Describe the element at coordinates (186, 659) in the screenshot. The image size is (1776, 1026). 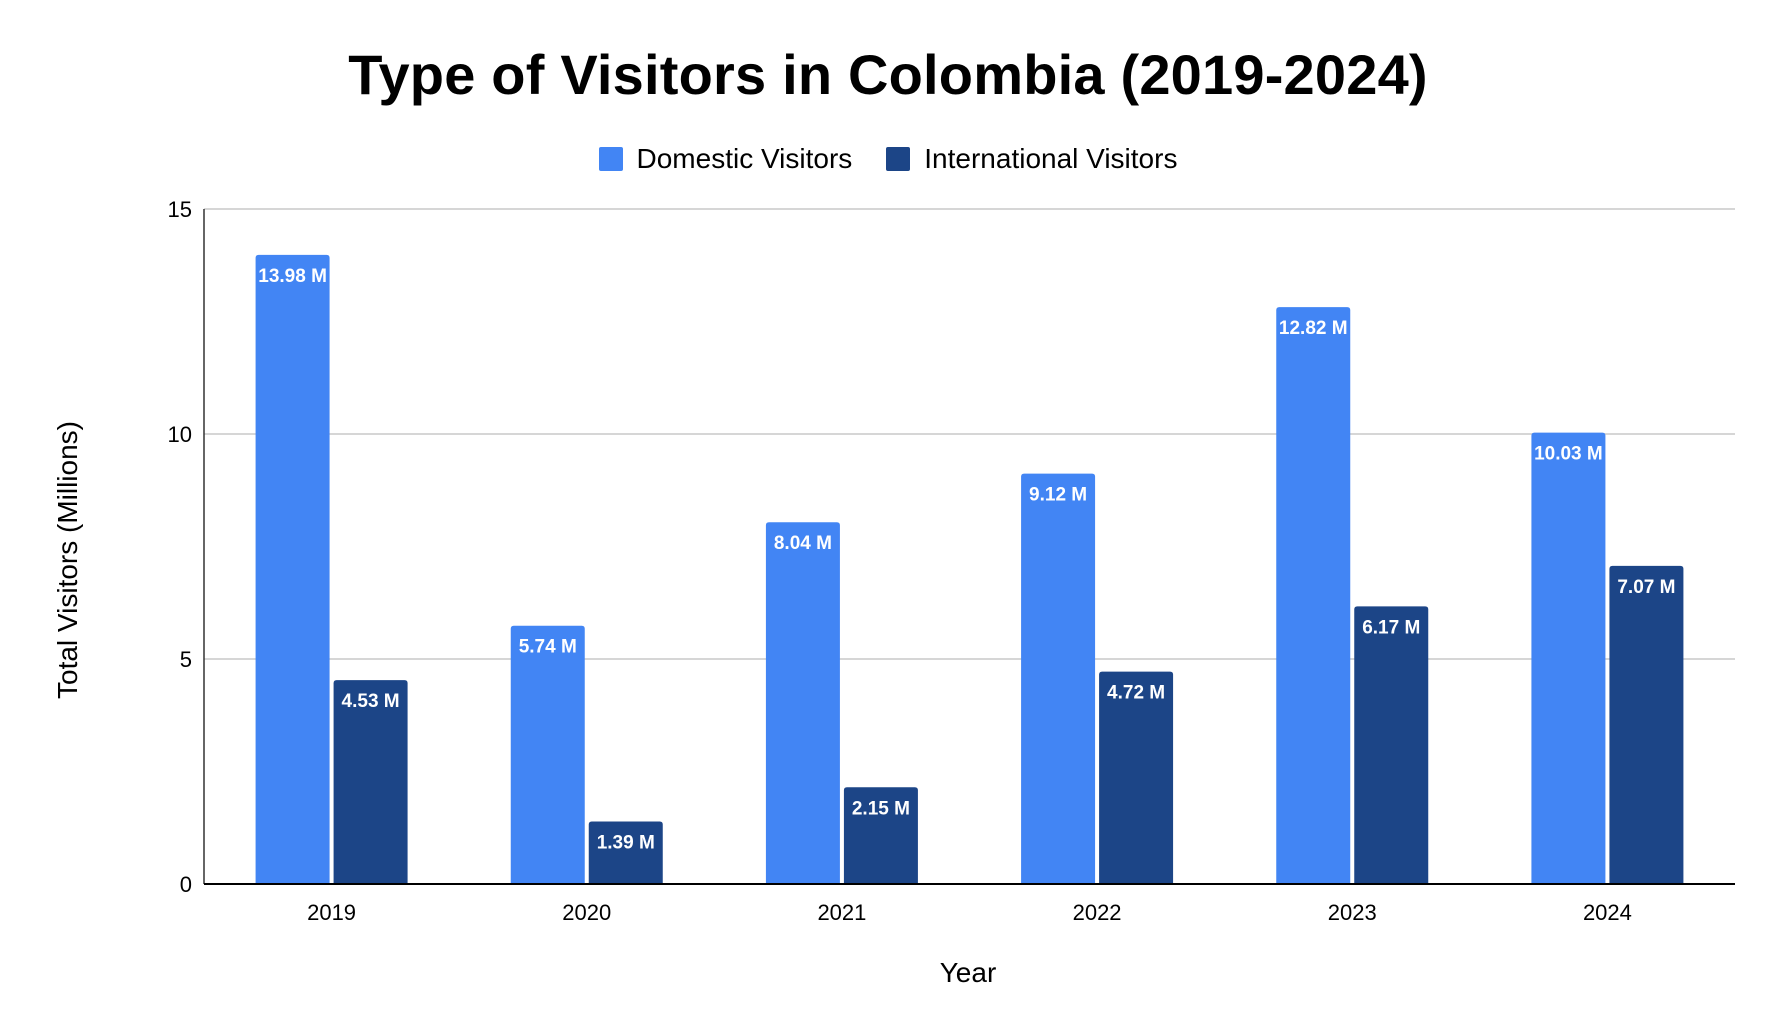
I see `y-tick-label: 5` at that location.